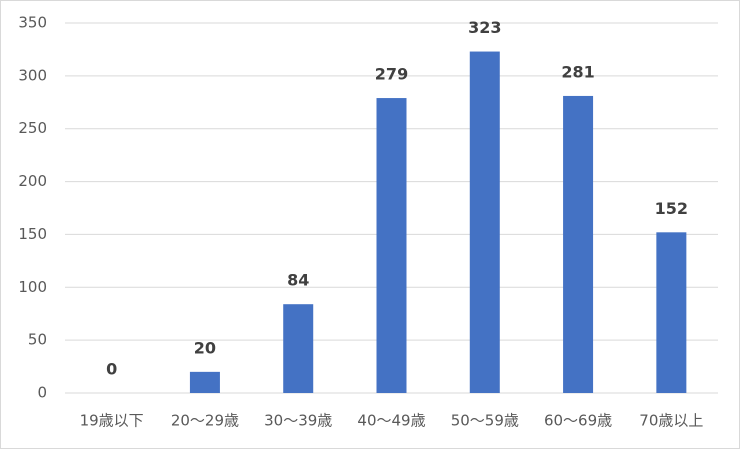  Describe the element at coordinates (42, 393) in the screenshot. I see `y-tick-label: 0` at that location.